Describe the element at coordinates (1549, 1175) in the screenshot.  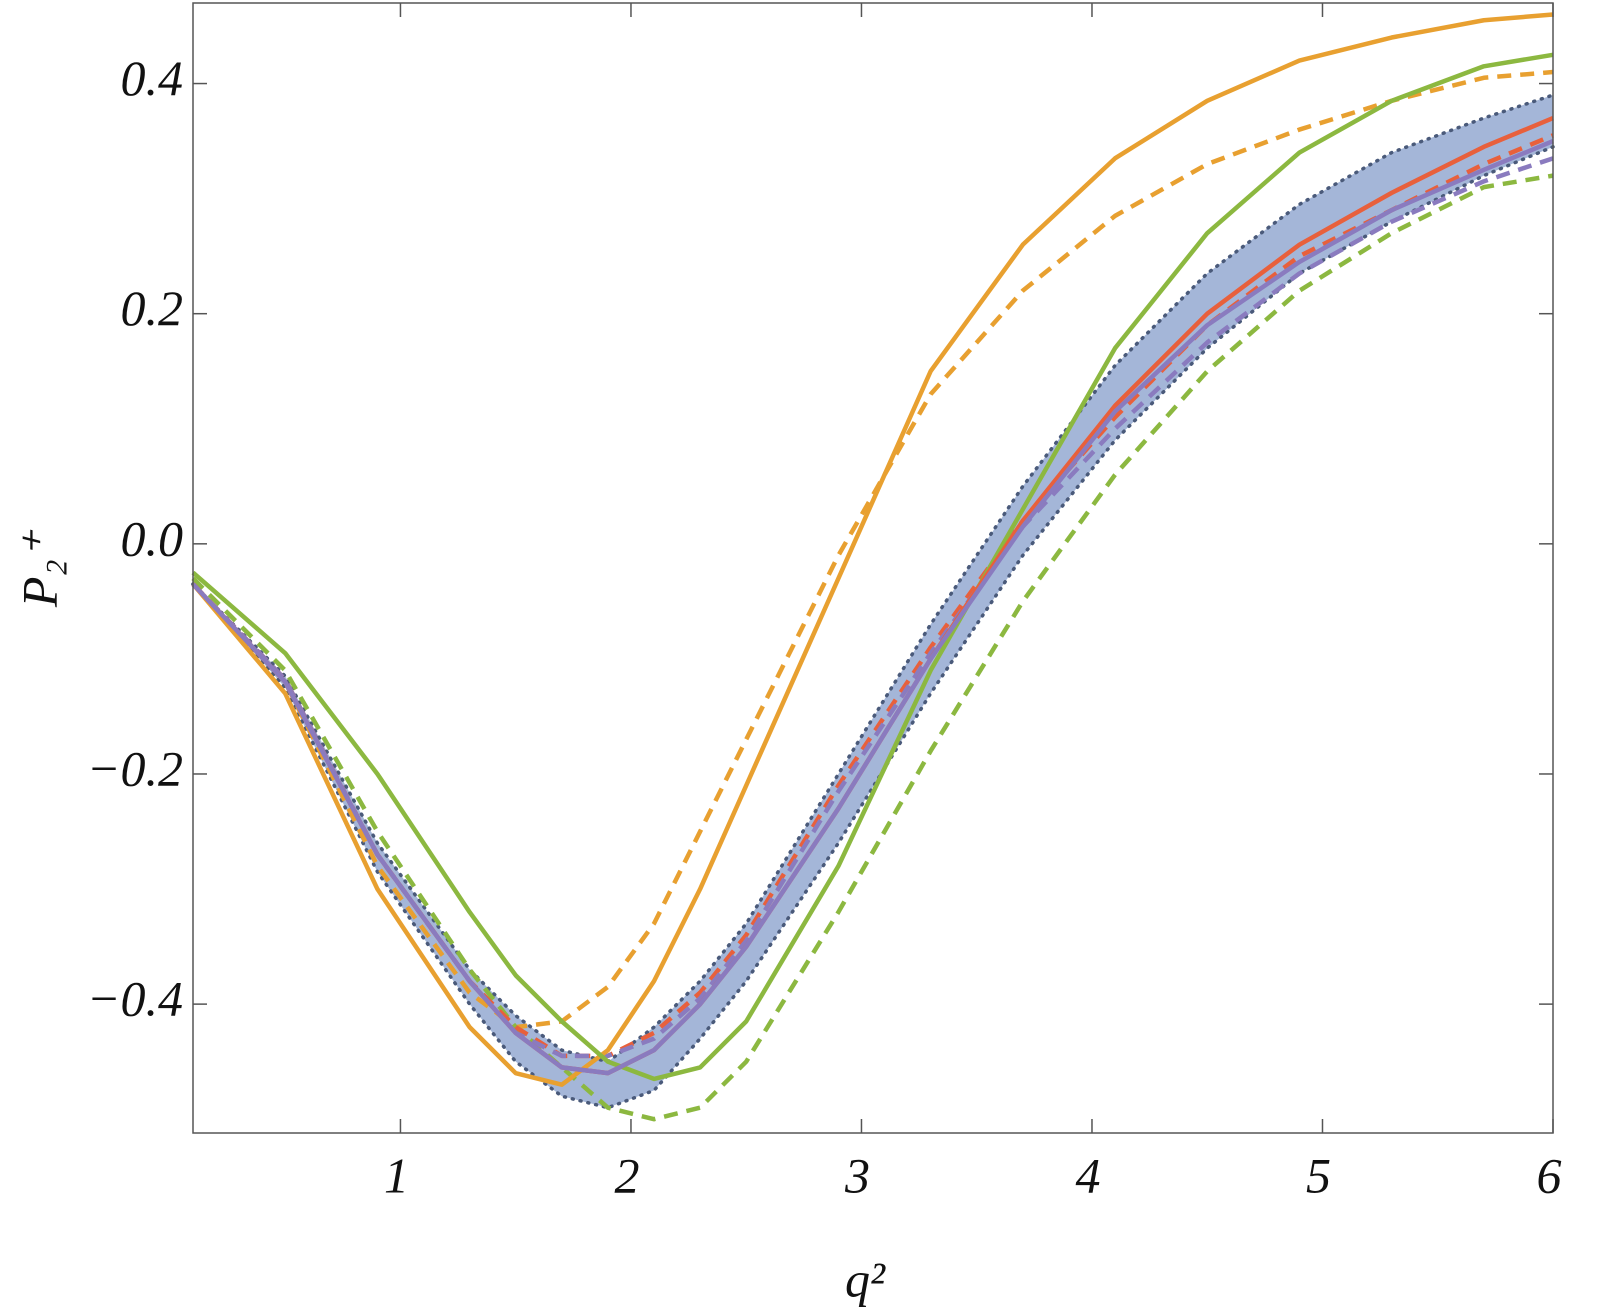
I see `x-tick-label: 6` at that location.